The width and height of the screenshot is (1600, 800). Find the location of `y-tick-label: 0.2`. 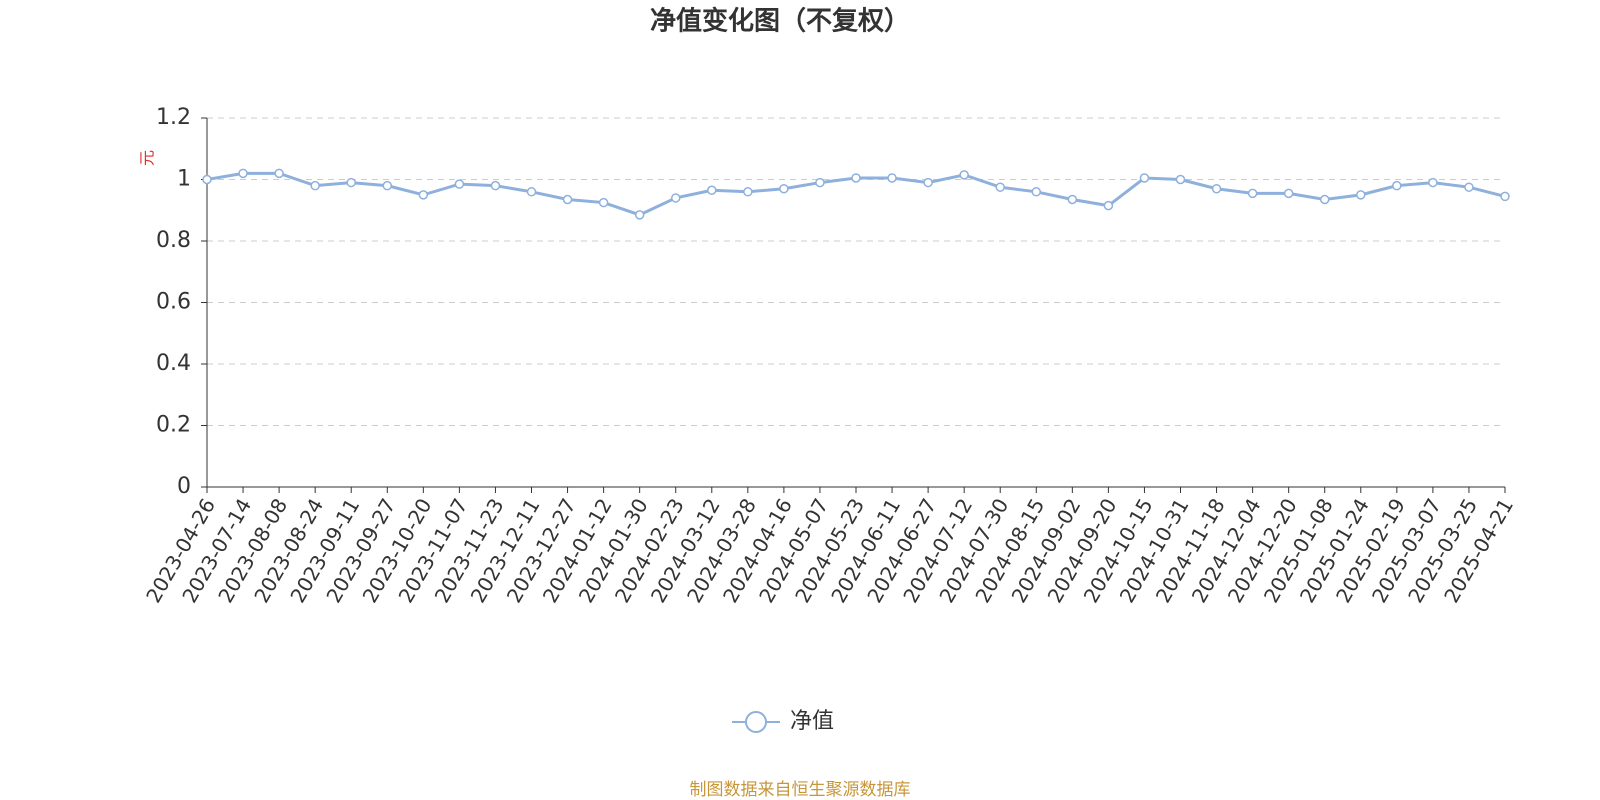

y-tick-label: 0.2 is located at coordinates (173, 425).